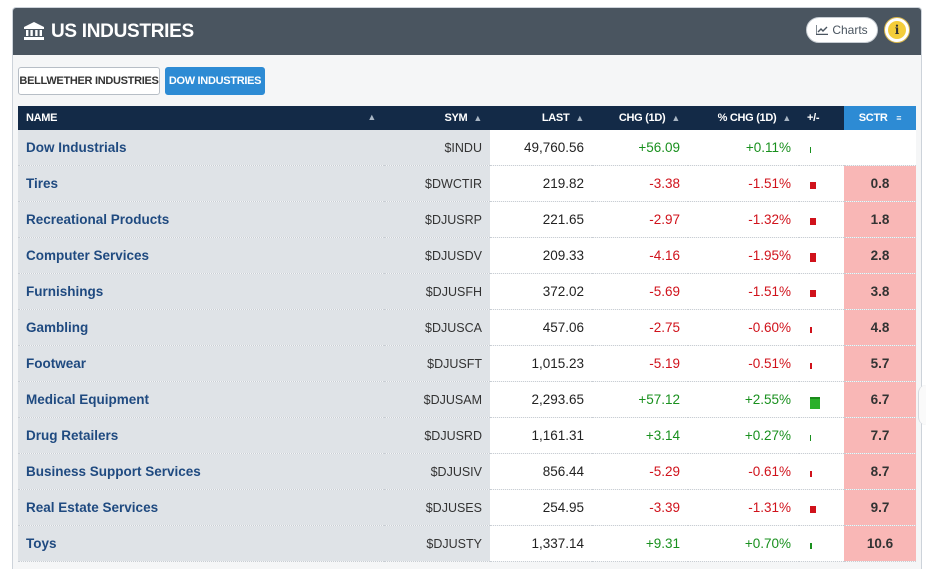 The width and height of the screenshot is (926, 569). What do you see at coordinates (640, 148) in the screenshot?
I see `change: +56.09` at bounding box center [640, 148].